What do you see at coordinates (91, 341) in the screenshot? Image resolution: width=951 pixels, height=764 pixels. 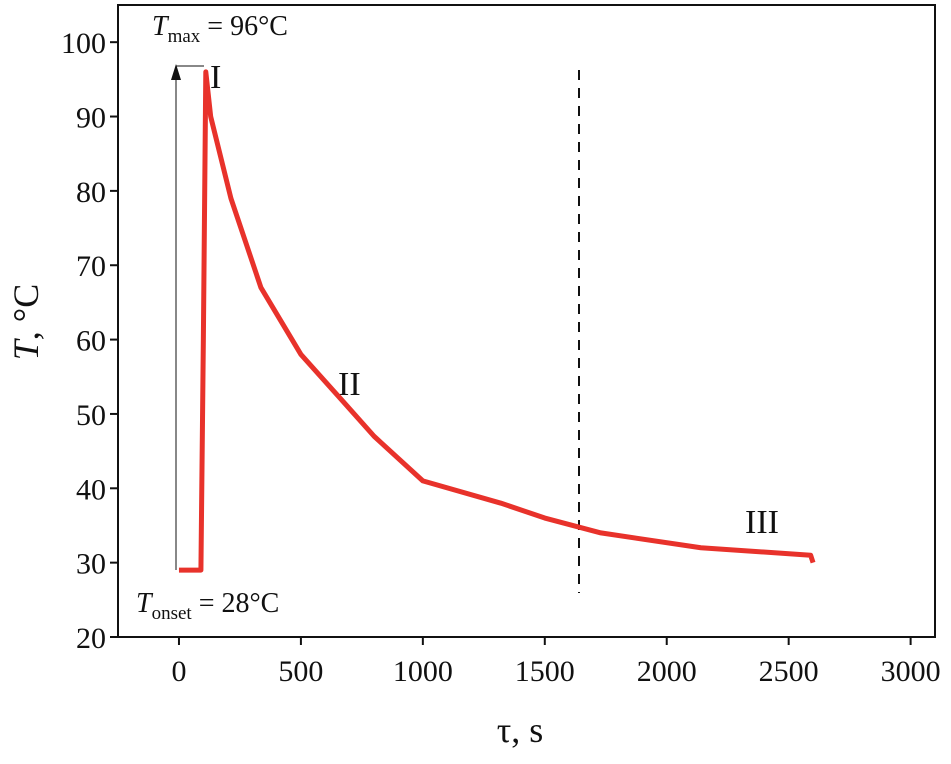 I see `y-tick-label: 60` at bounding box center [91, 341].